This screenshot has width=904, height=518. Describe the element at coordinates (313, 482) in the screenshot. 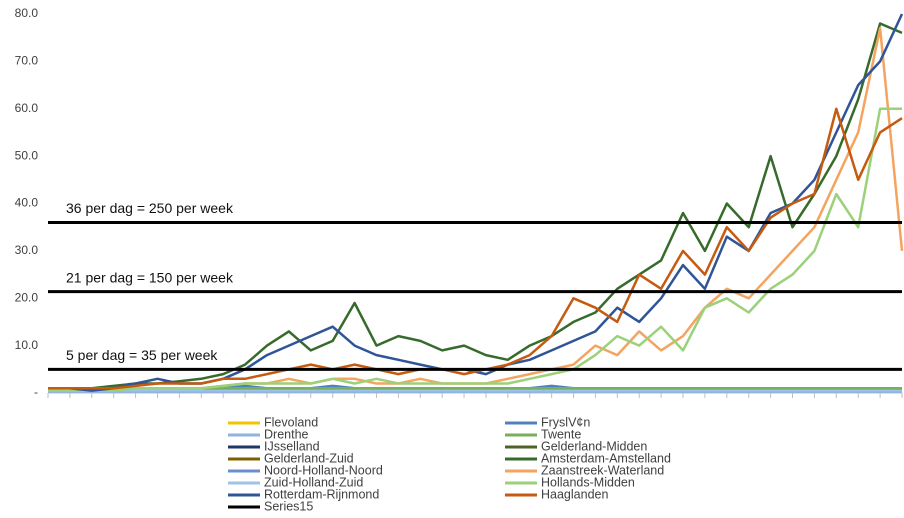

I see `legend-label: Zuid-Holland-Zuid` at that location.